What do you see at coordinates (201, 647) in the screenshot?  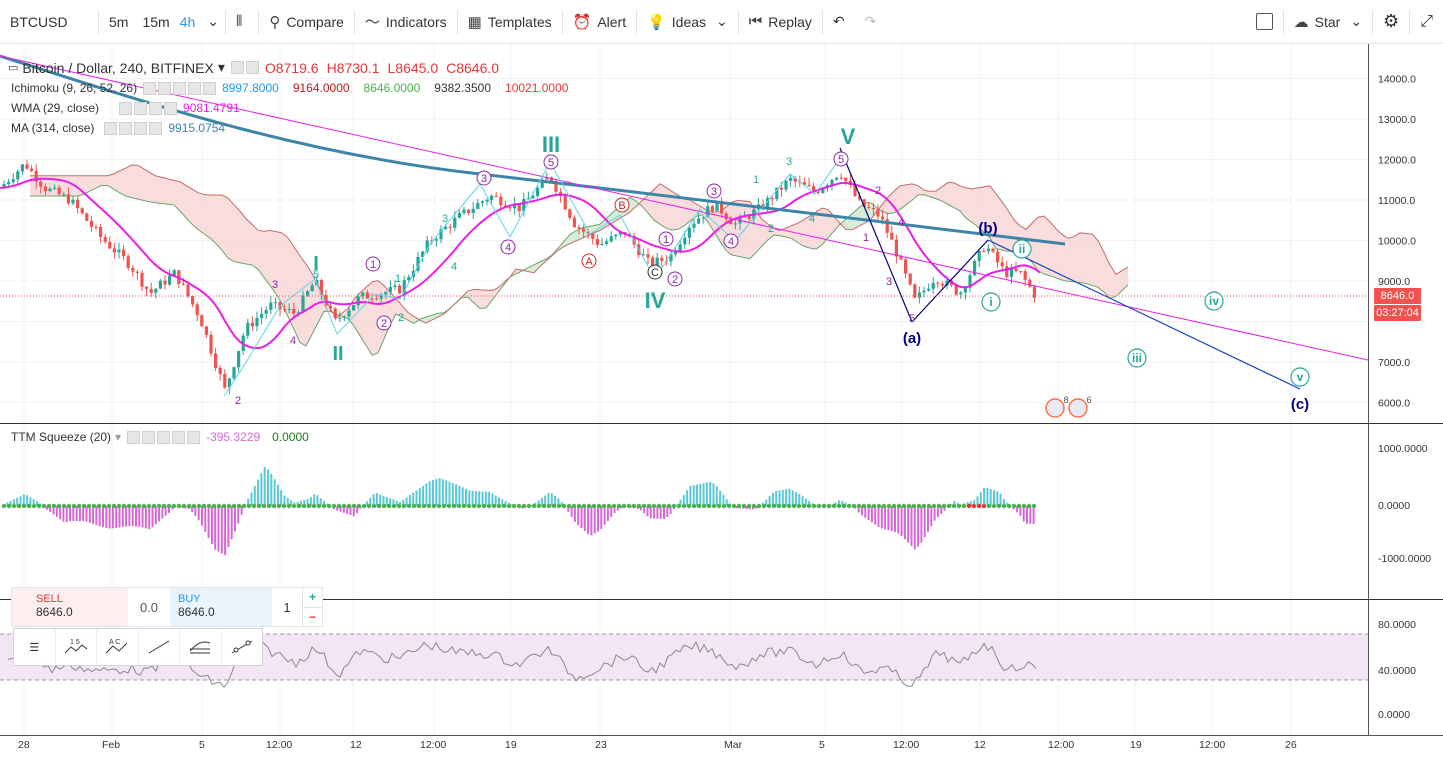 I see `fib-tool` at bounding box center [201, 647].